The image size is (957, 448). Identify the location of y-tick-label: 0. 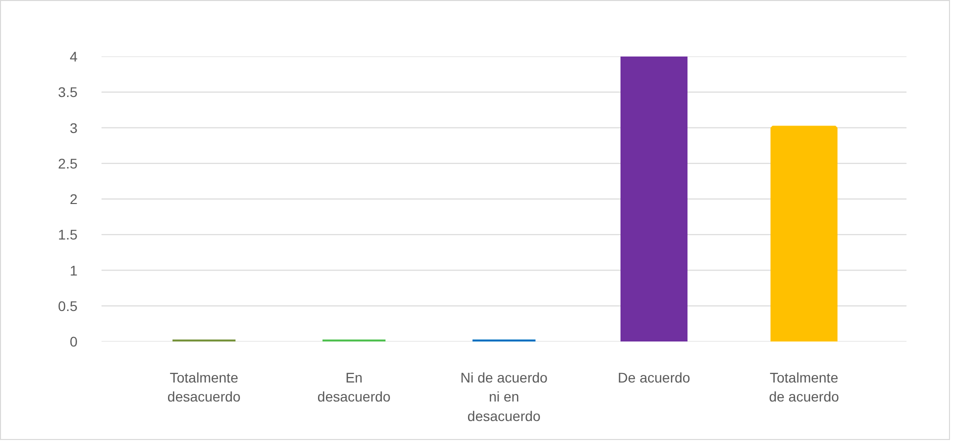
(74, 342).